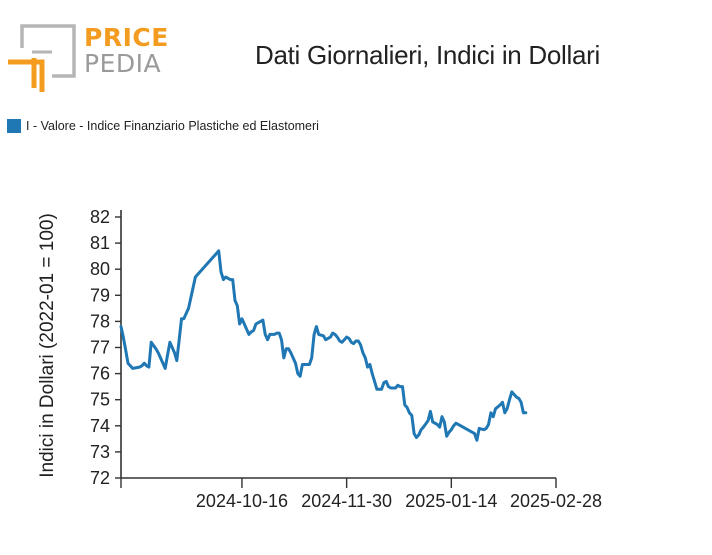  I want to click on y-tick-label: 75, so click(100, 400).